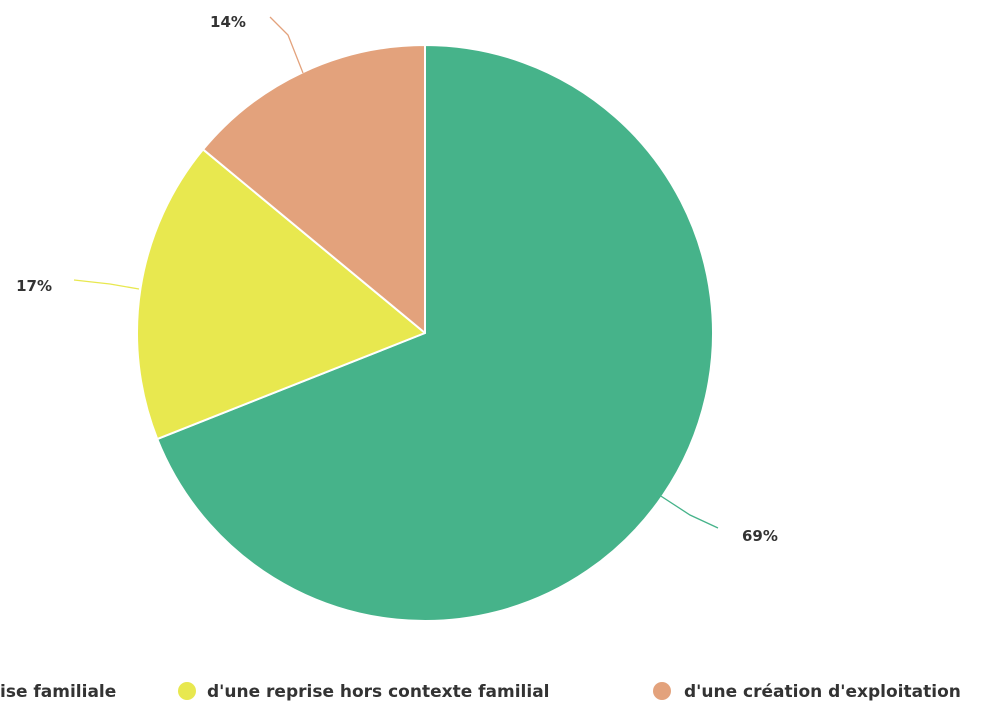 This screenshot has width=1005, height=702. Describe the element at coordinates (58, 692) in the screenshot. I see `legend-label-1: ise familiale` at that location.